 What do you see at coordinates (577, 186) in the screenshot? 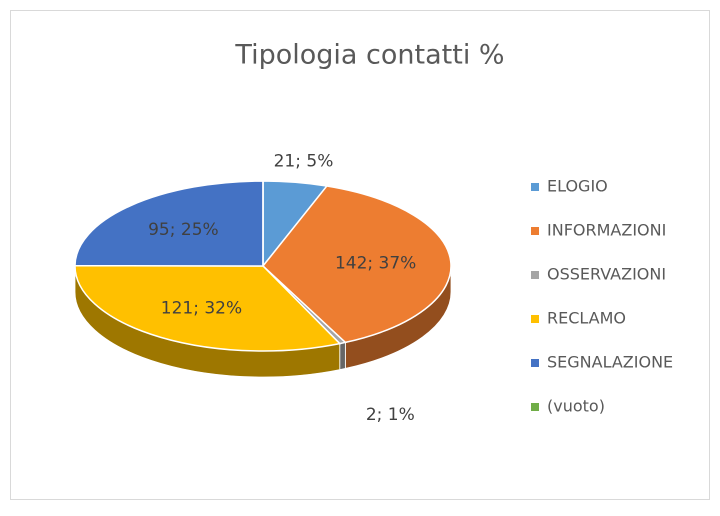
I see `legend-label: ELOGIO` at bounding box center [577, 186].